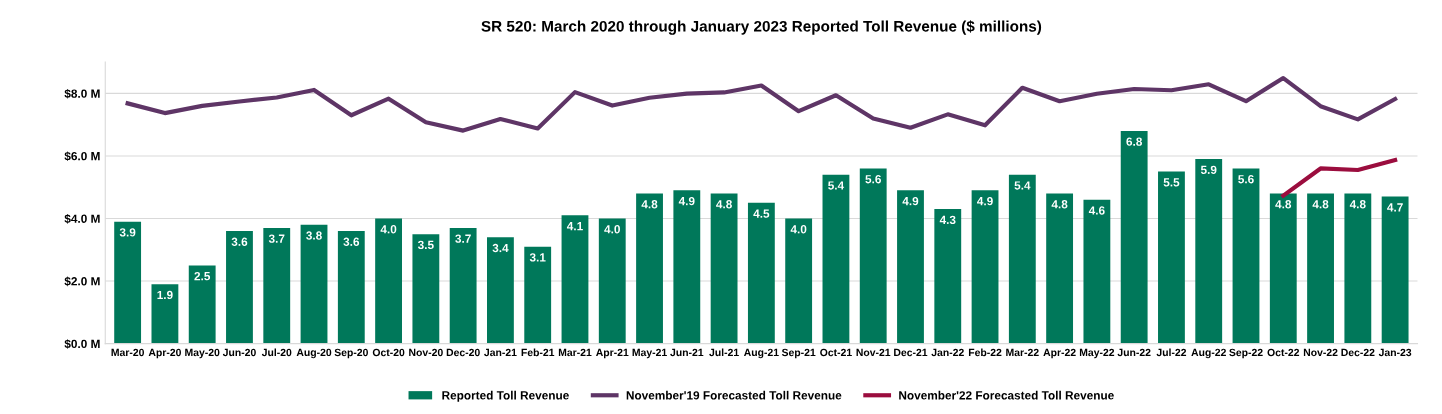 The width and height of the screenshot is (1442, 414). I want to click on x-tick-label: Aug-20, so click(314, 353).